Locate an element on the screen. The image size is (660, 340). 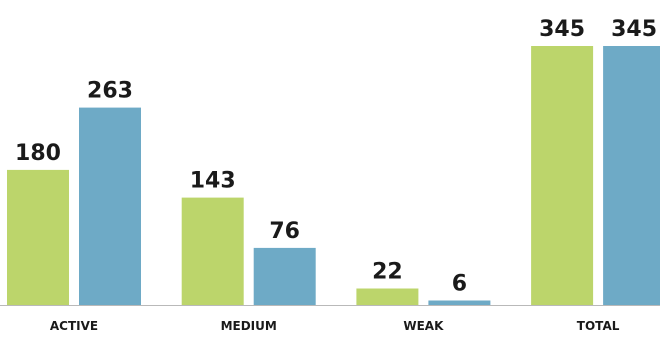
value-label-medium-series-2: 76 is located at coordinates (284, 231).